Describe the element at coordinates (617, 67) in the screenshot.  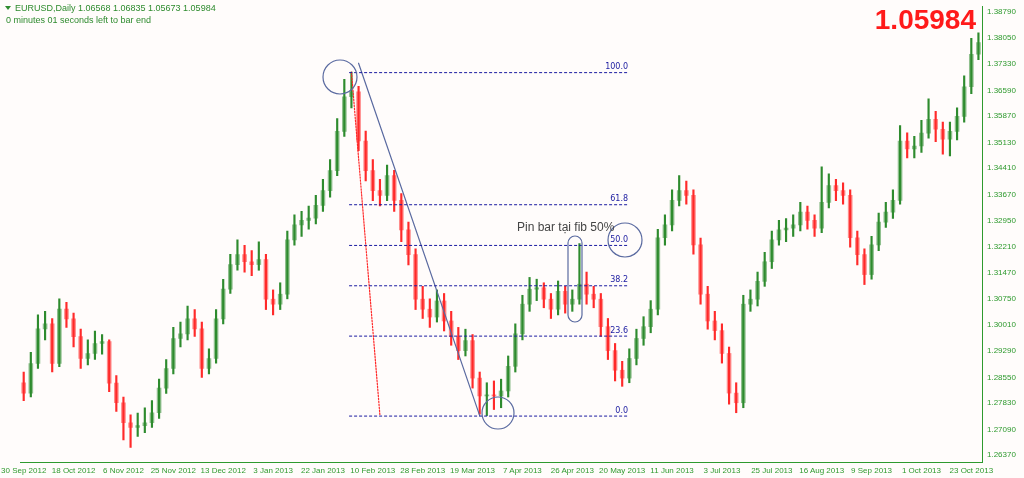
I see `annotation: 100.0` at that location.